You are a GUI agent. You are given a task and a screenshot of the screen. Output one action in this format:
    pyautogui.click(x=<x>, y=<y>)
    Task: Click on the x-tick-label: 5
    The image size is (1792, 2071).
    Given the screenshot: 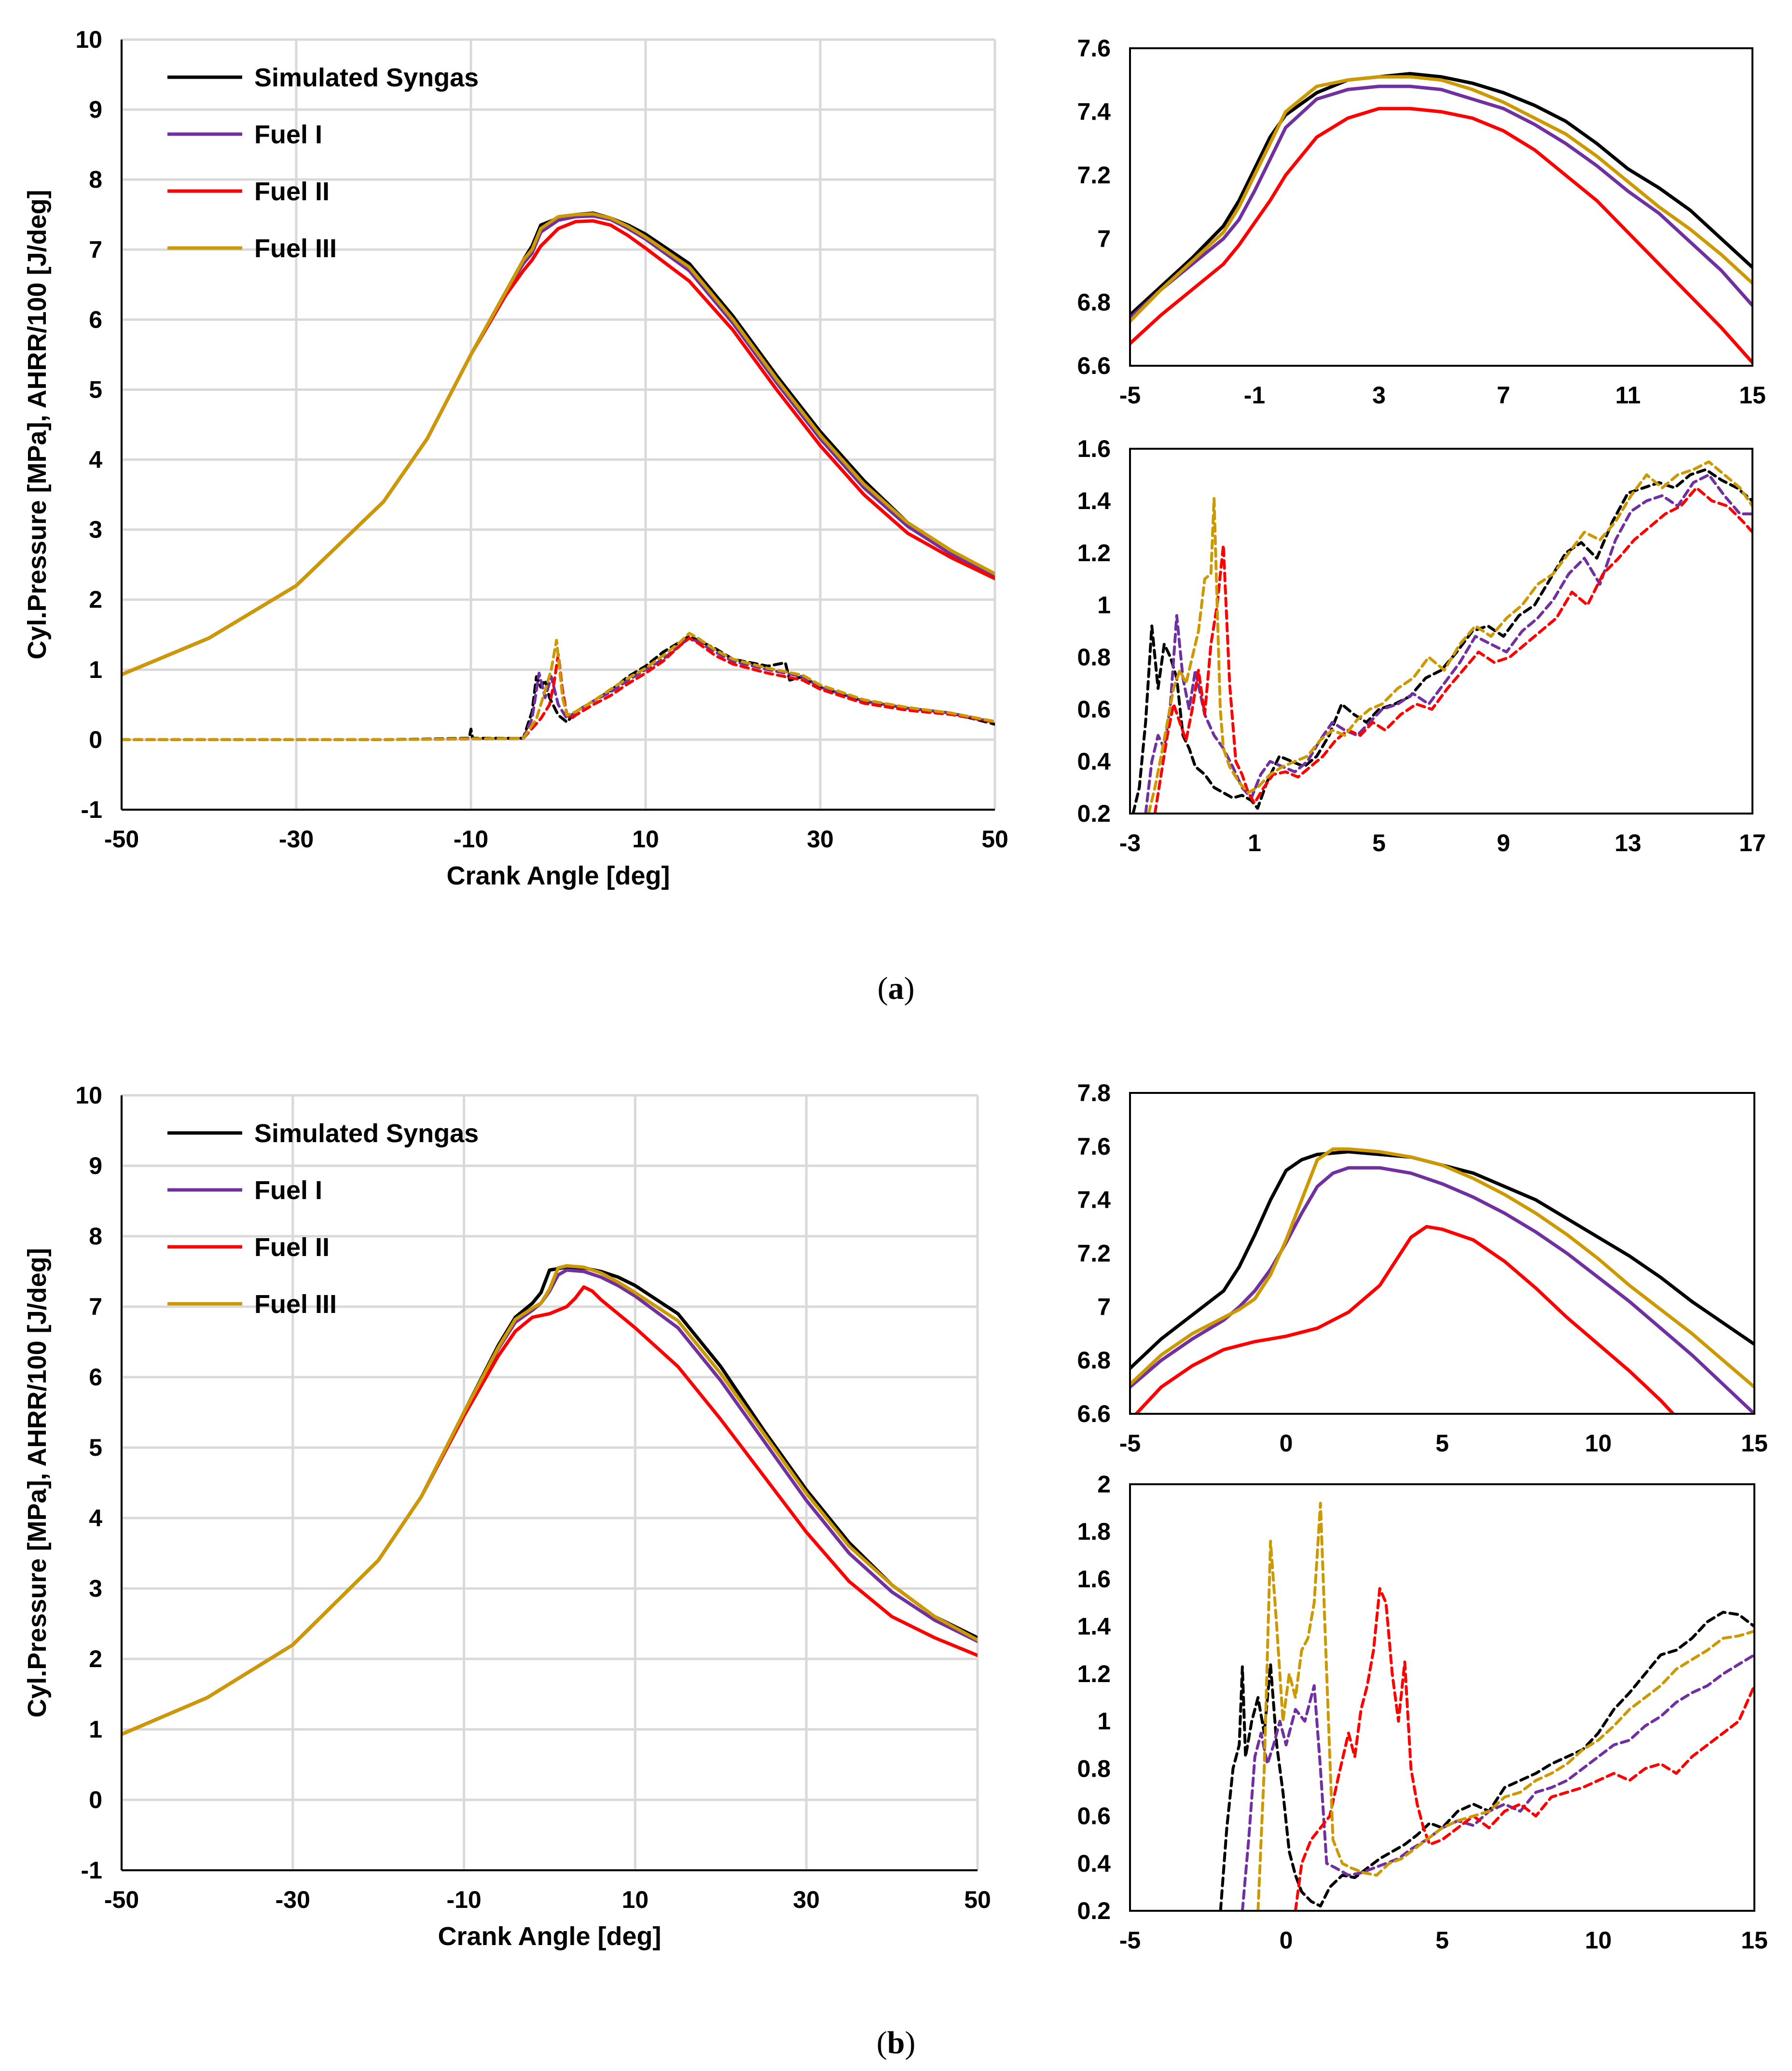 What is the action you would take?
    pyautogui.click(x=1379, y=842)
    